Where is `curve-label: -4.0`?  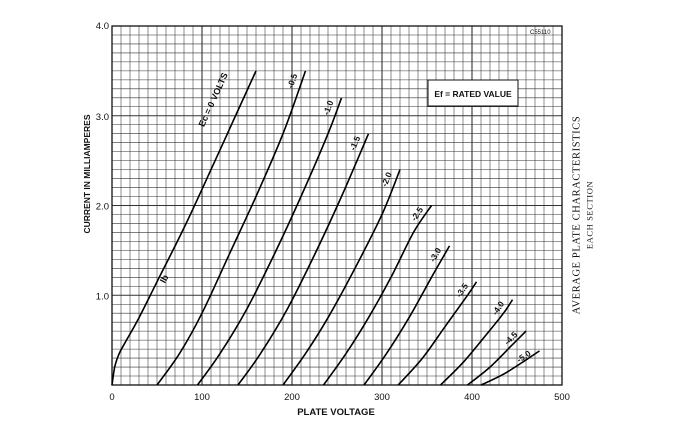 curve-label: -4.0 is located at coordinates (498, 308).